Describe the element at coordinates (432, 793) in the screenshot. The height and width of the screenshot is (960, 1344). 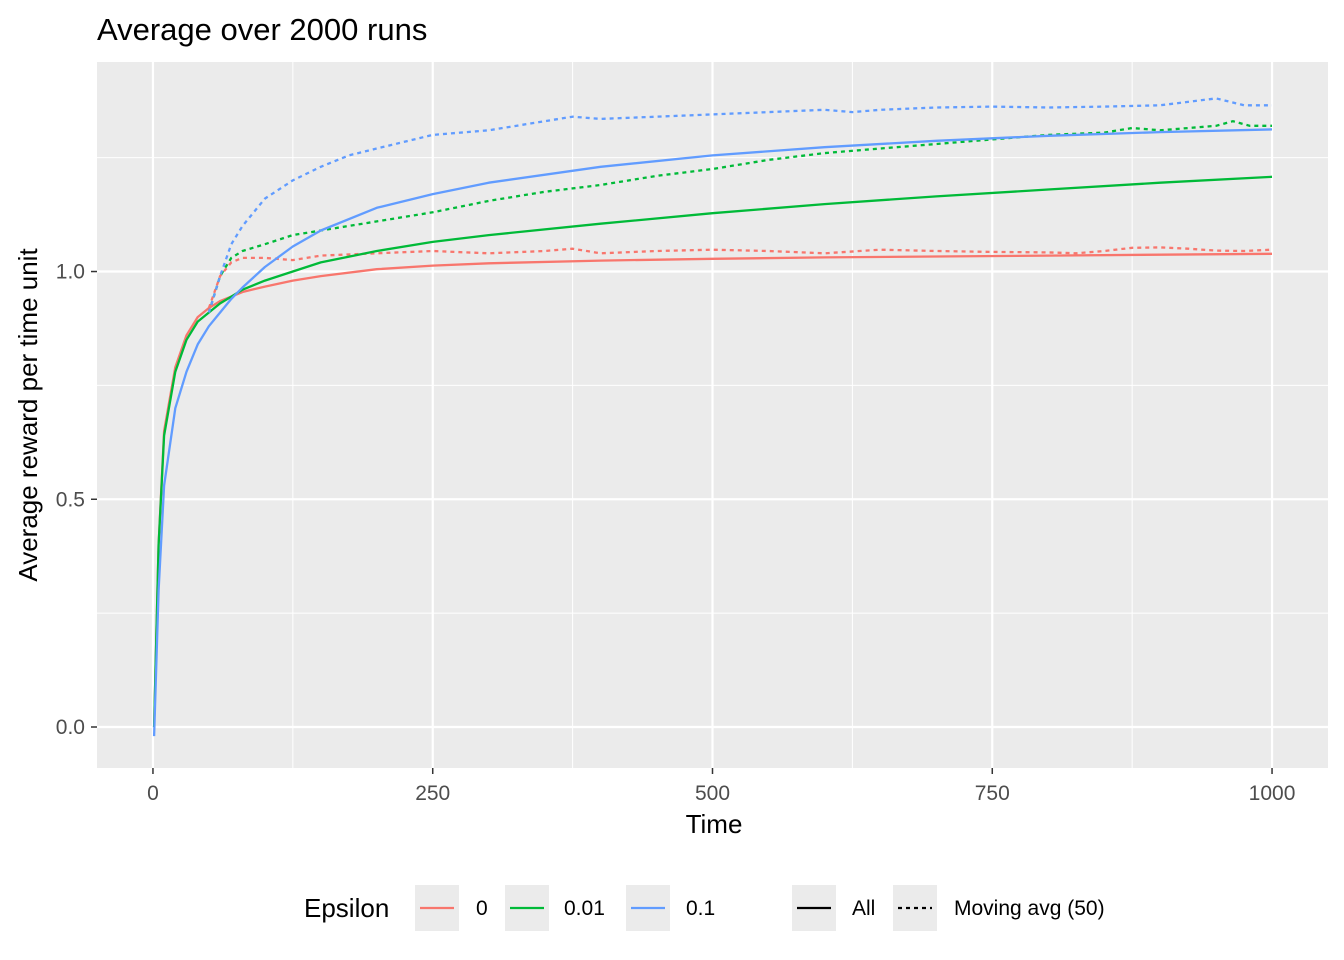
I see `x-tick-label: 250` at that location.